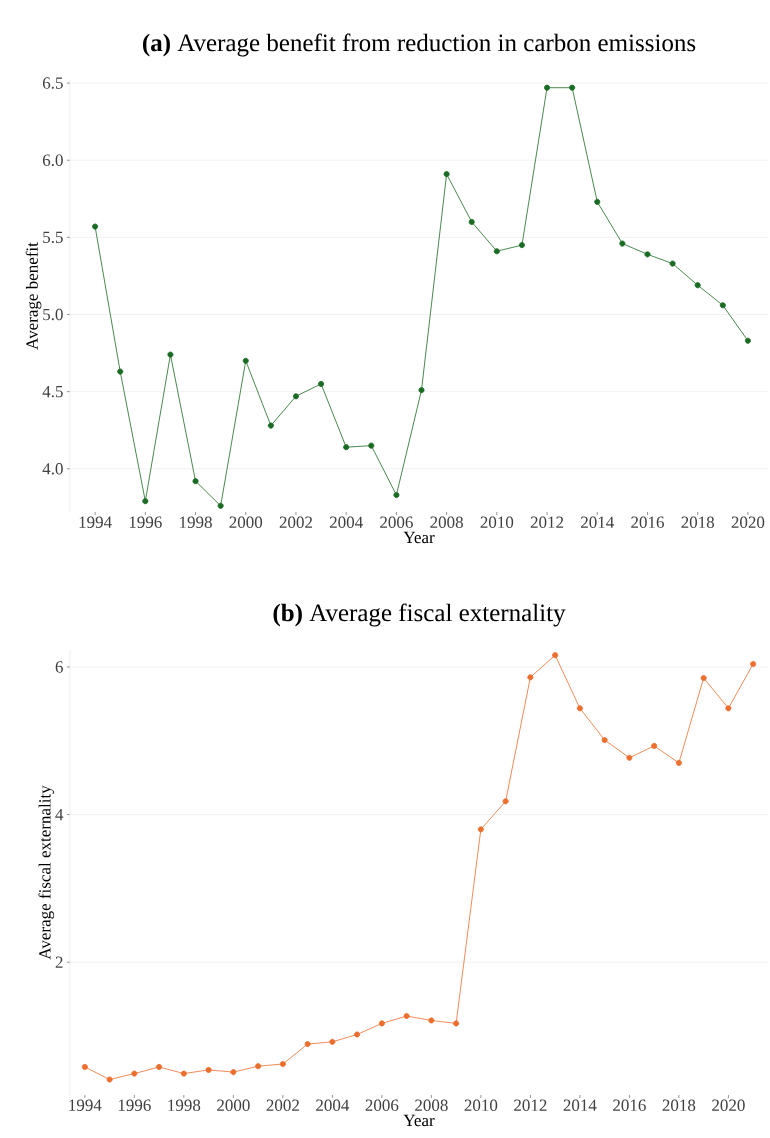 Image resolution: width=770 pixels, height=1138 pixels. I want to click on chart-title: (a) Average benefit from reduction in carbon emissions, so click(419, 45).